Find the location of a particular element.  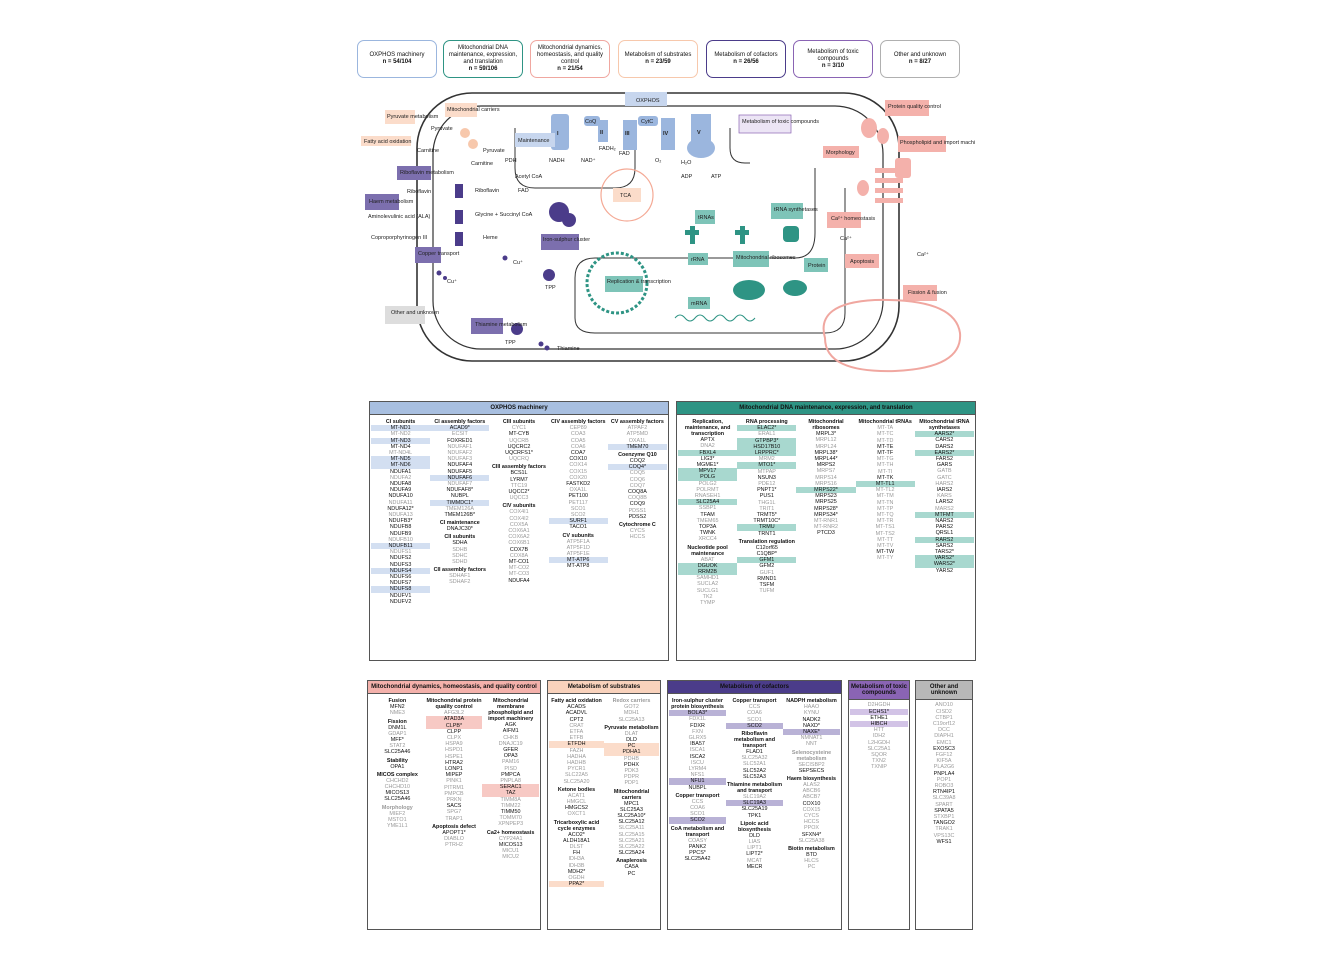

gene-name: COX15 is located at coordinates (578, 471).